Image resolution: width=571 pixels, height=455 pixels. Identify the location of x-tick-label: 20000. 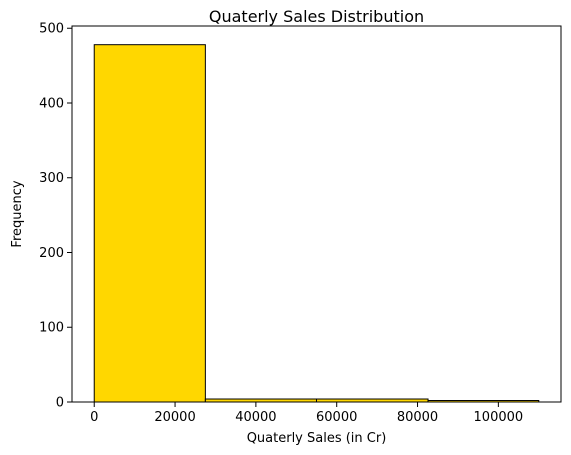
(174, 417).